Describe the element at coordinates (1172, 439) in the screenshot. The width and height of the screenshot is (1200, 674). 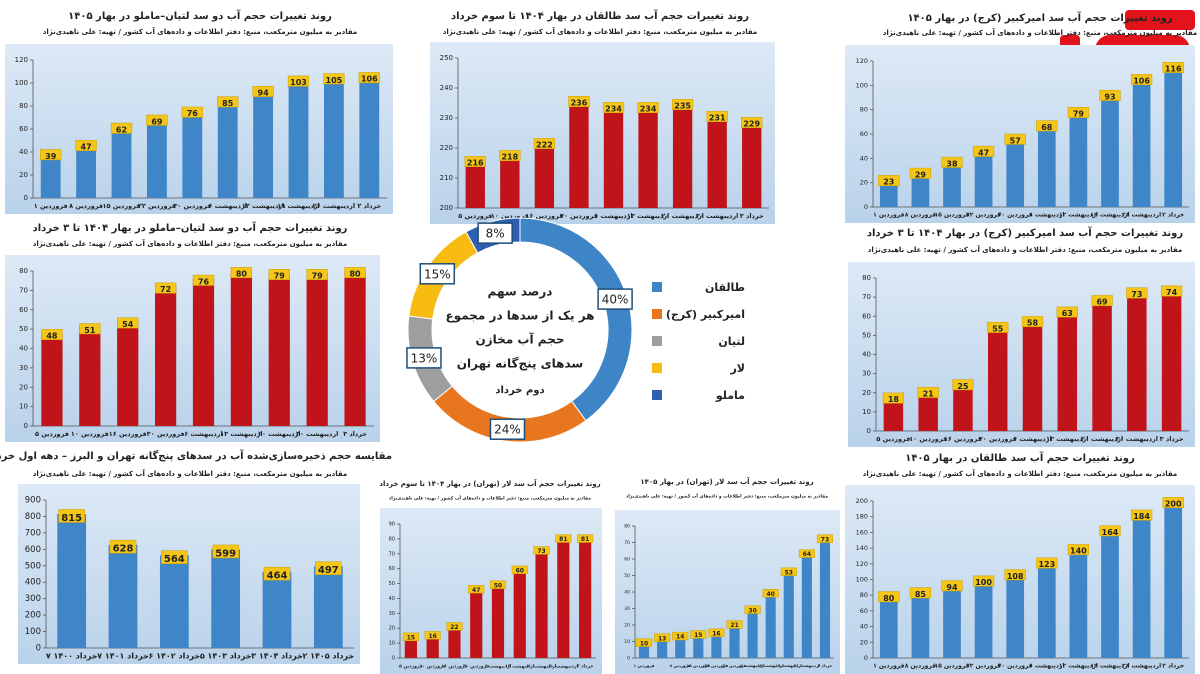
I see `x-tick-label: ۳ خرداد` at that location.